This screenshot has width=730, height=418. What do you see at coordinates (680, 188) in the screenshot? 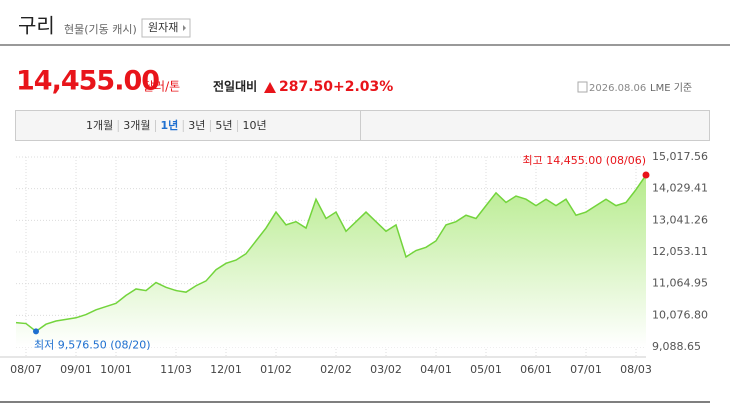
I see `y-tick-label: 14,029.41` at bounding box center [680, 188].